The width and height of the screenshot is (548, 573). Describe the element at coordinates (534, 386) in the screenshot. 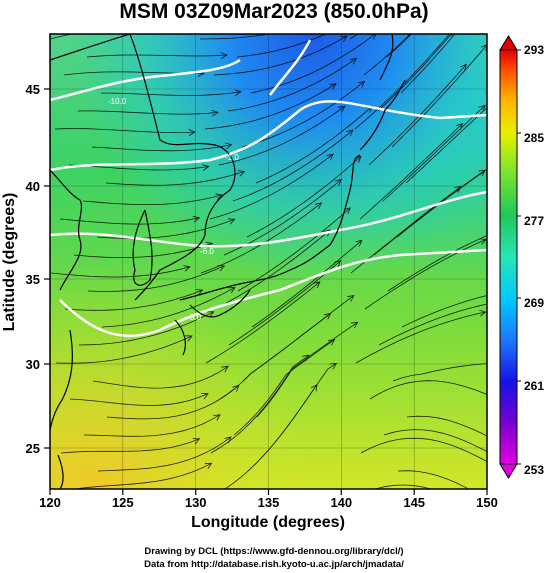

I see `colorbar-tick-label: 261` at that location.